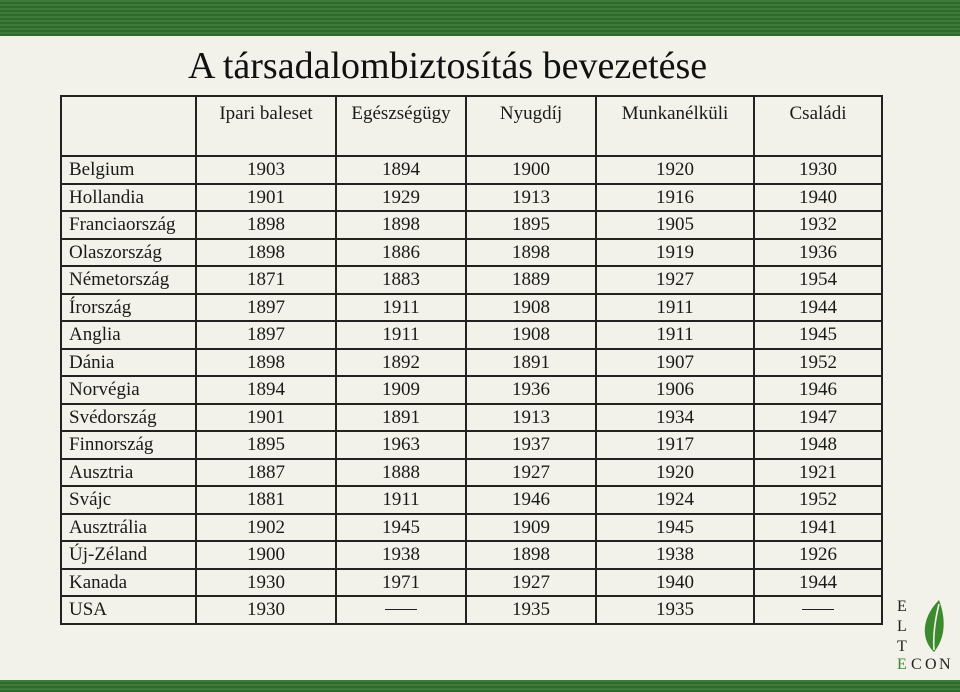 The image size is (960, 692). I want to click on table-row: Németország 1871 1883 1889 1927 1954, so click(471, 280).